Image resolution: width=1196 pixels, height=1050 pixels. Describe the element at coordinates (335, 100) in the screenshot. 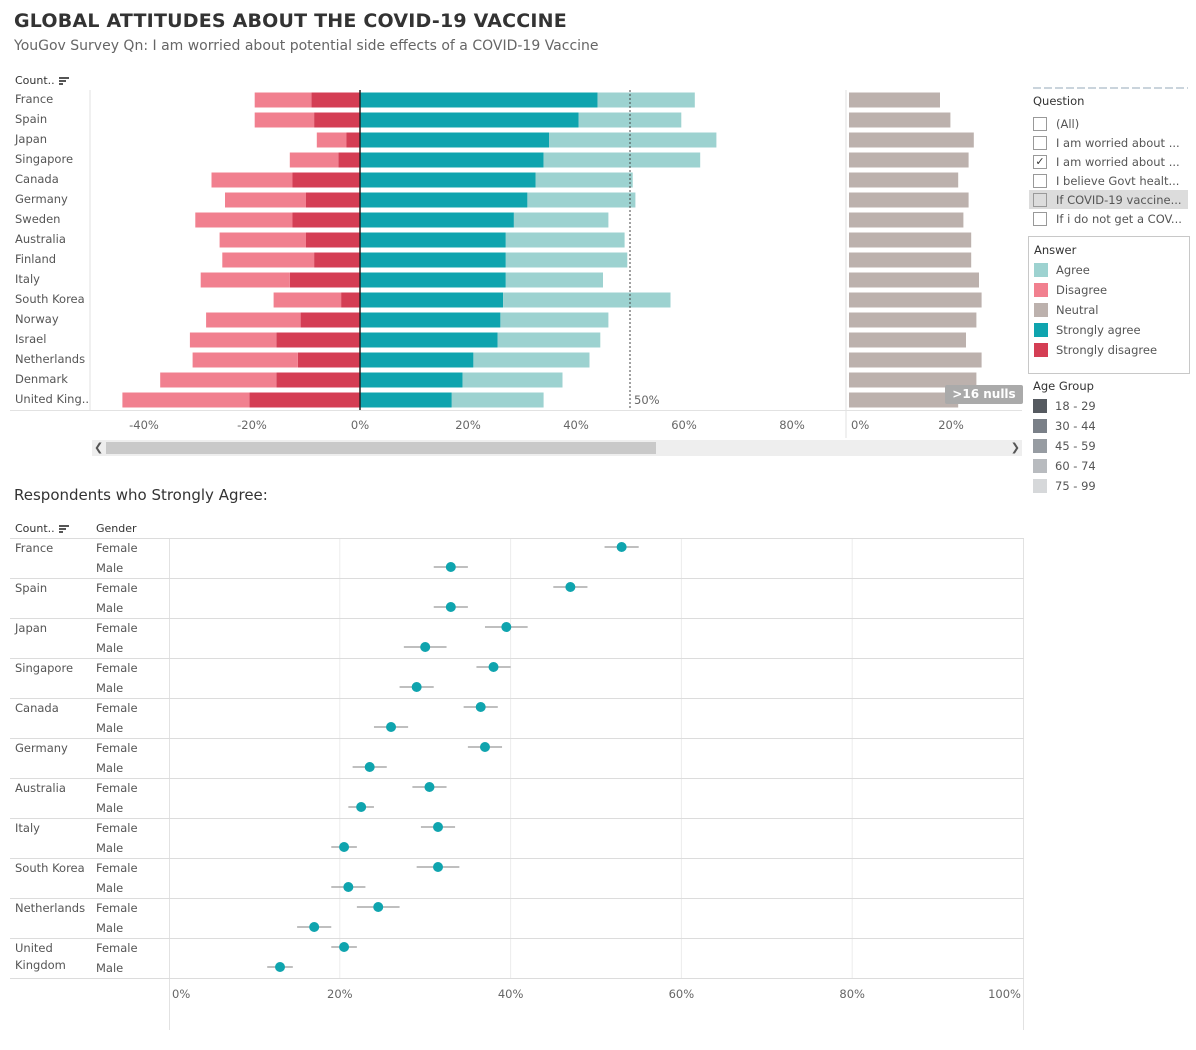

I see `bar-france-strongly-disagree` at that location.